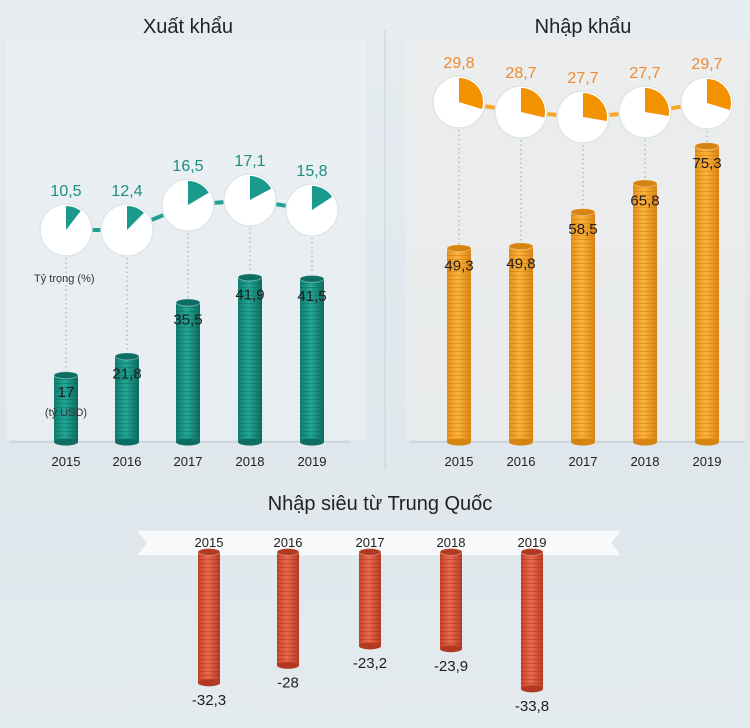 The height and width of the screenshot is (728, 750). I want to click on import-value-label-4: 75,3, so click(706, 163).